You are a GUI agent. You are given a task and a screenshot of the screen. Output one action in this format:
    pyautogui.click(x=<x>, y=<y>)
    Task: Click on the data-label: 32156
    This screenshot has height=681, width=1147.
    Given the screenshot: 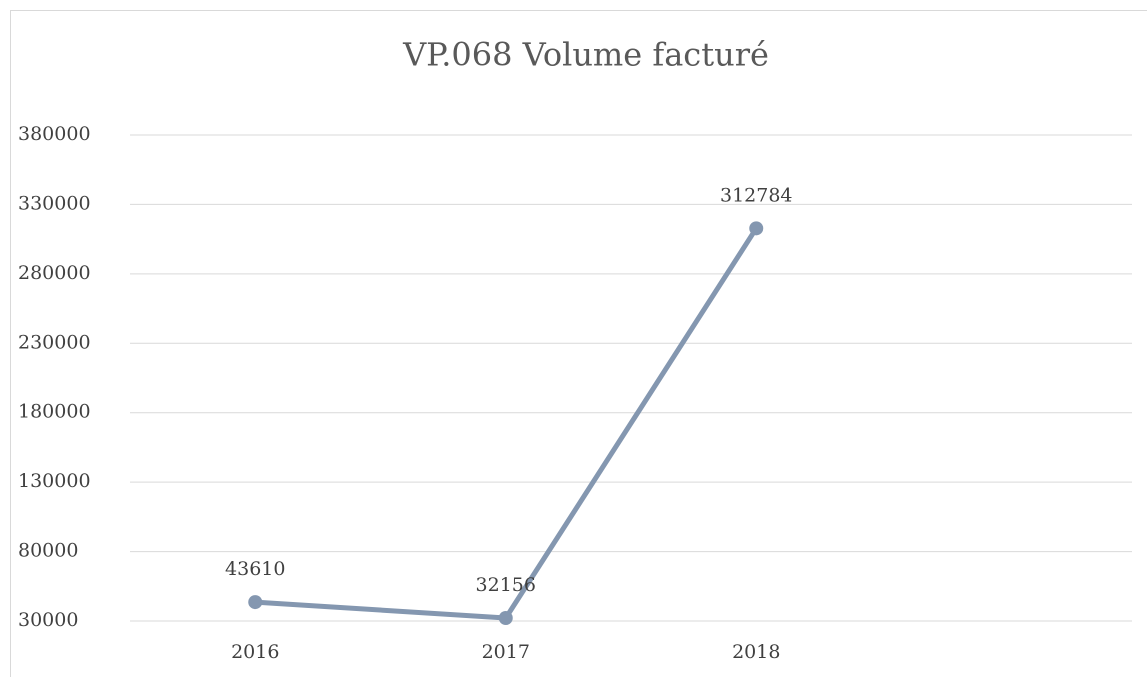 What is the action you would take?
    pyautogui.click(x=506, y=585)
    